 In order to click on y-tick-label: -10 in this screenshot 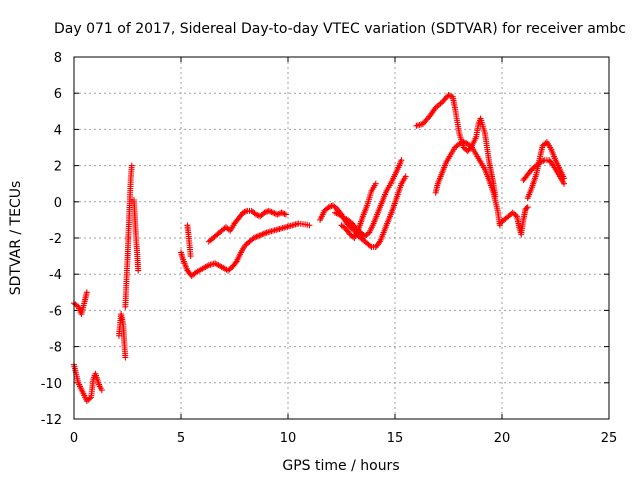, I will do `click(51, 384)`.